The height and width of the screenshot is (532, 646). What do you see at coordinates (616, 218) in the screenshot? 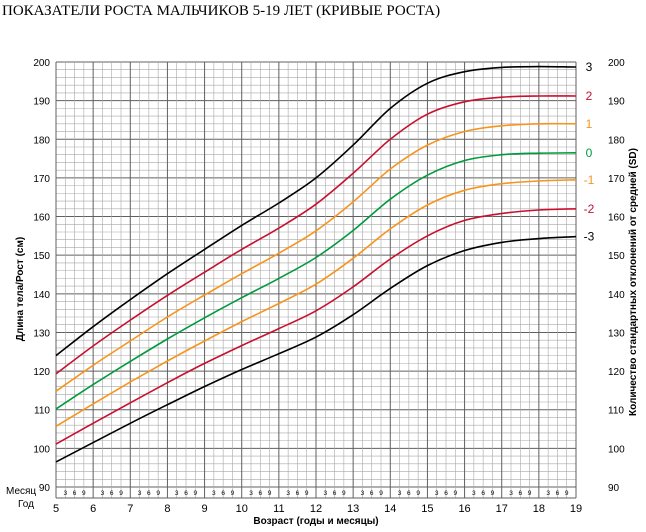
I see `y-tick-label-right: 160` at bounding box center [616, 218].